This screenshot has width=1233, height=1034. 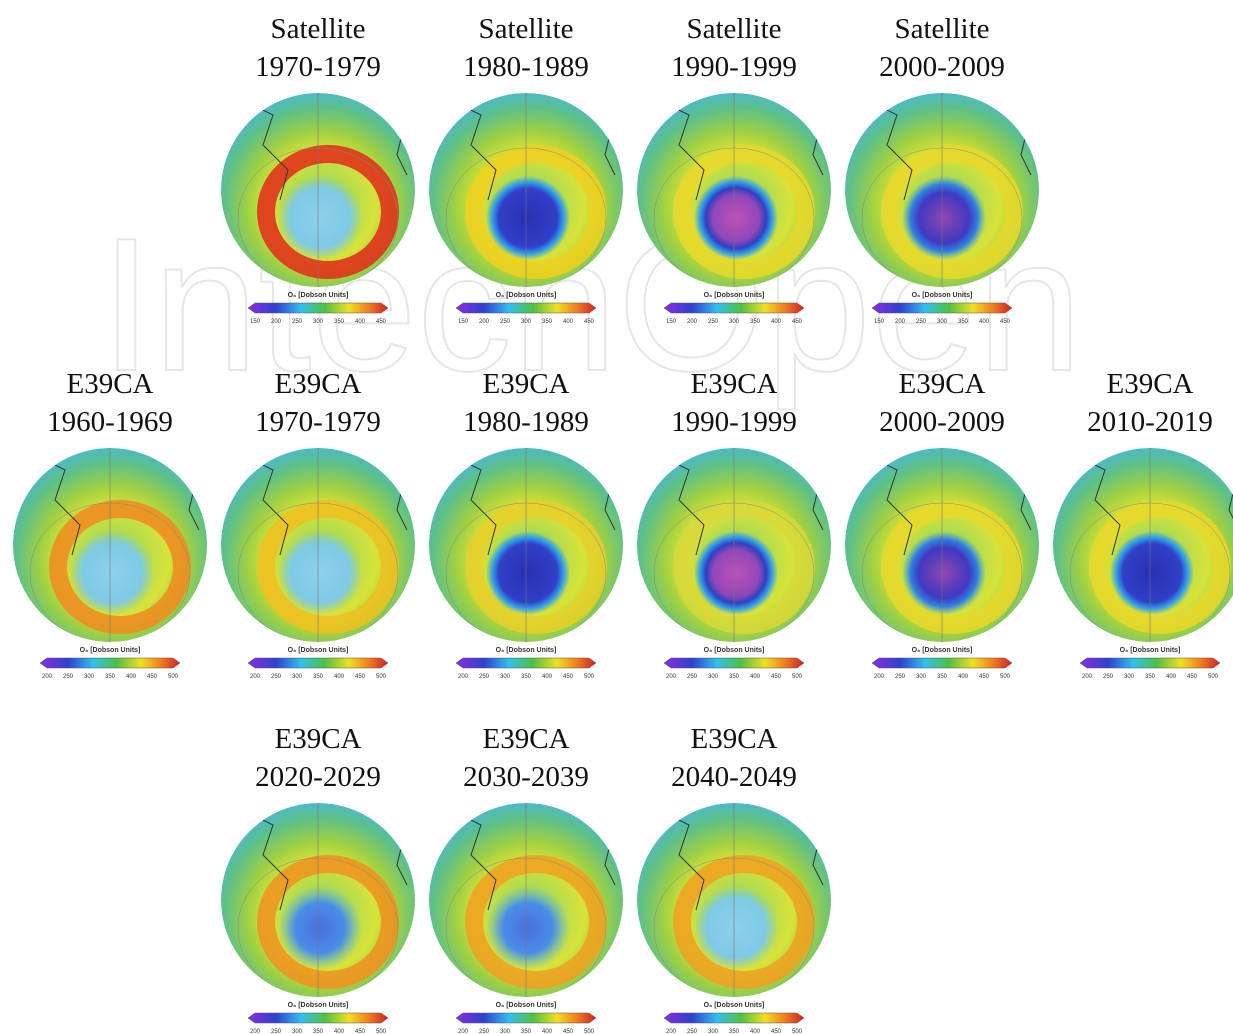 What do you see at coordinates (318, 777) in the screenshot?
I see `panel-period: 2020-2029` at bounding box center [318, 777].